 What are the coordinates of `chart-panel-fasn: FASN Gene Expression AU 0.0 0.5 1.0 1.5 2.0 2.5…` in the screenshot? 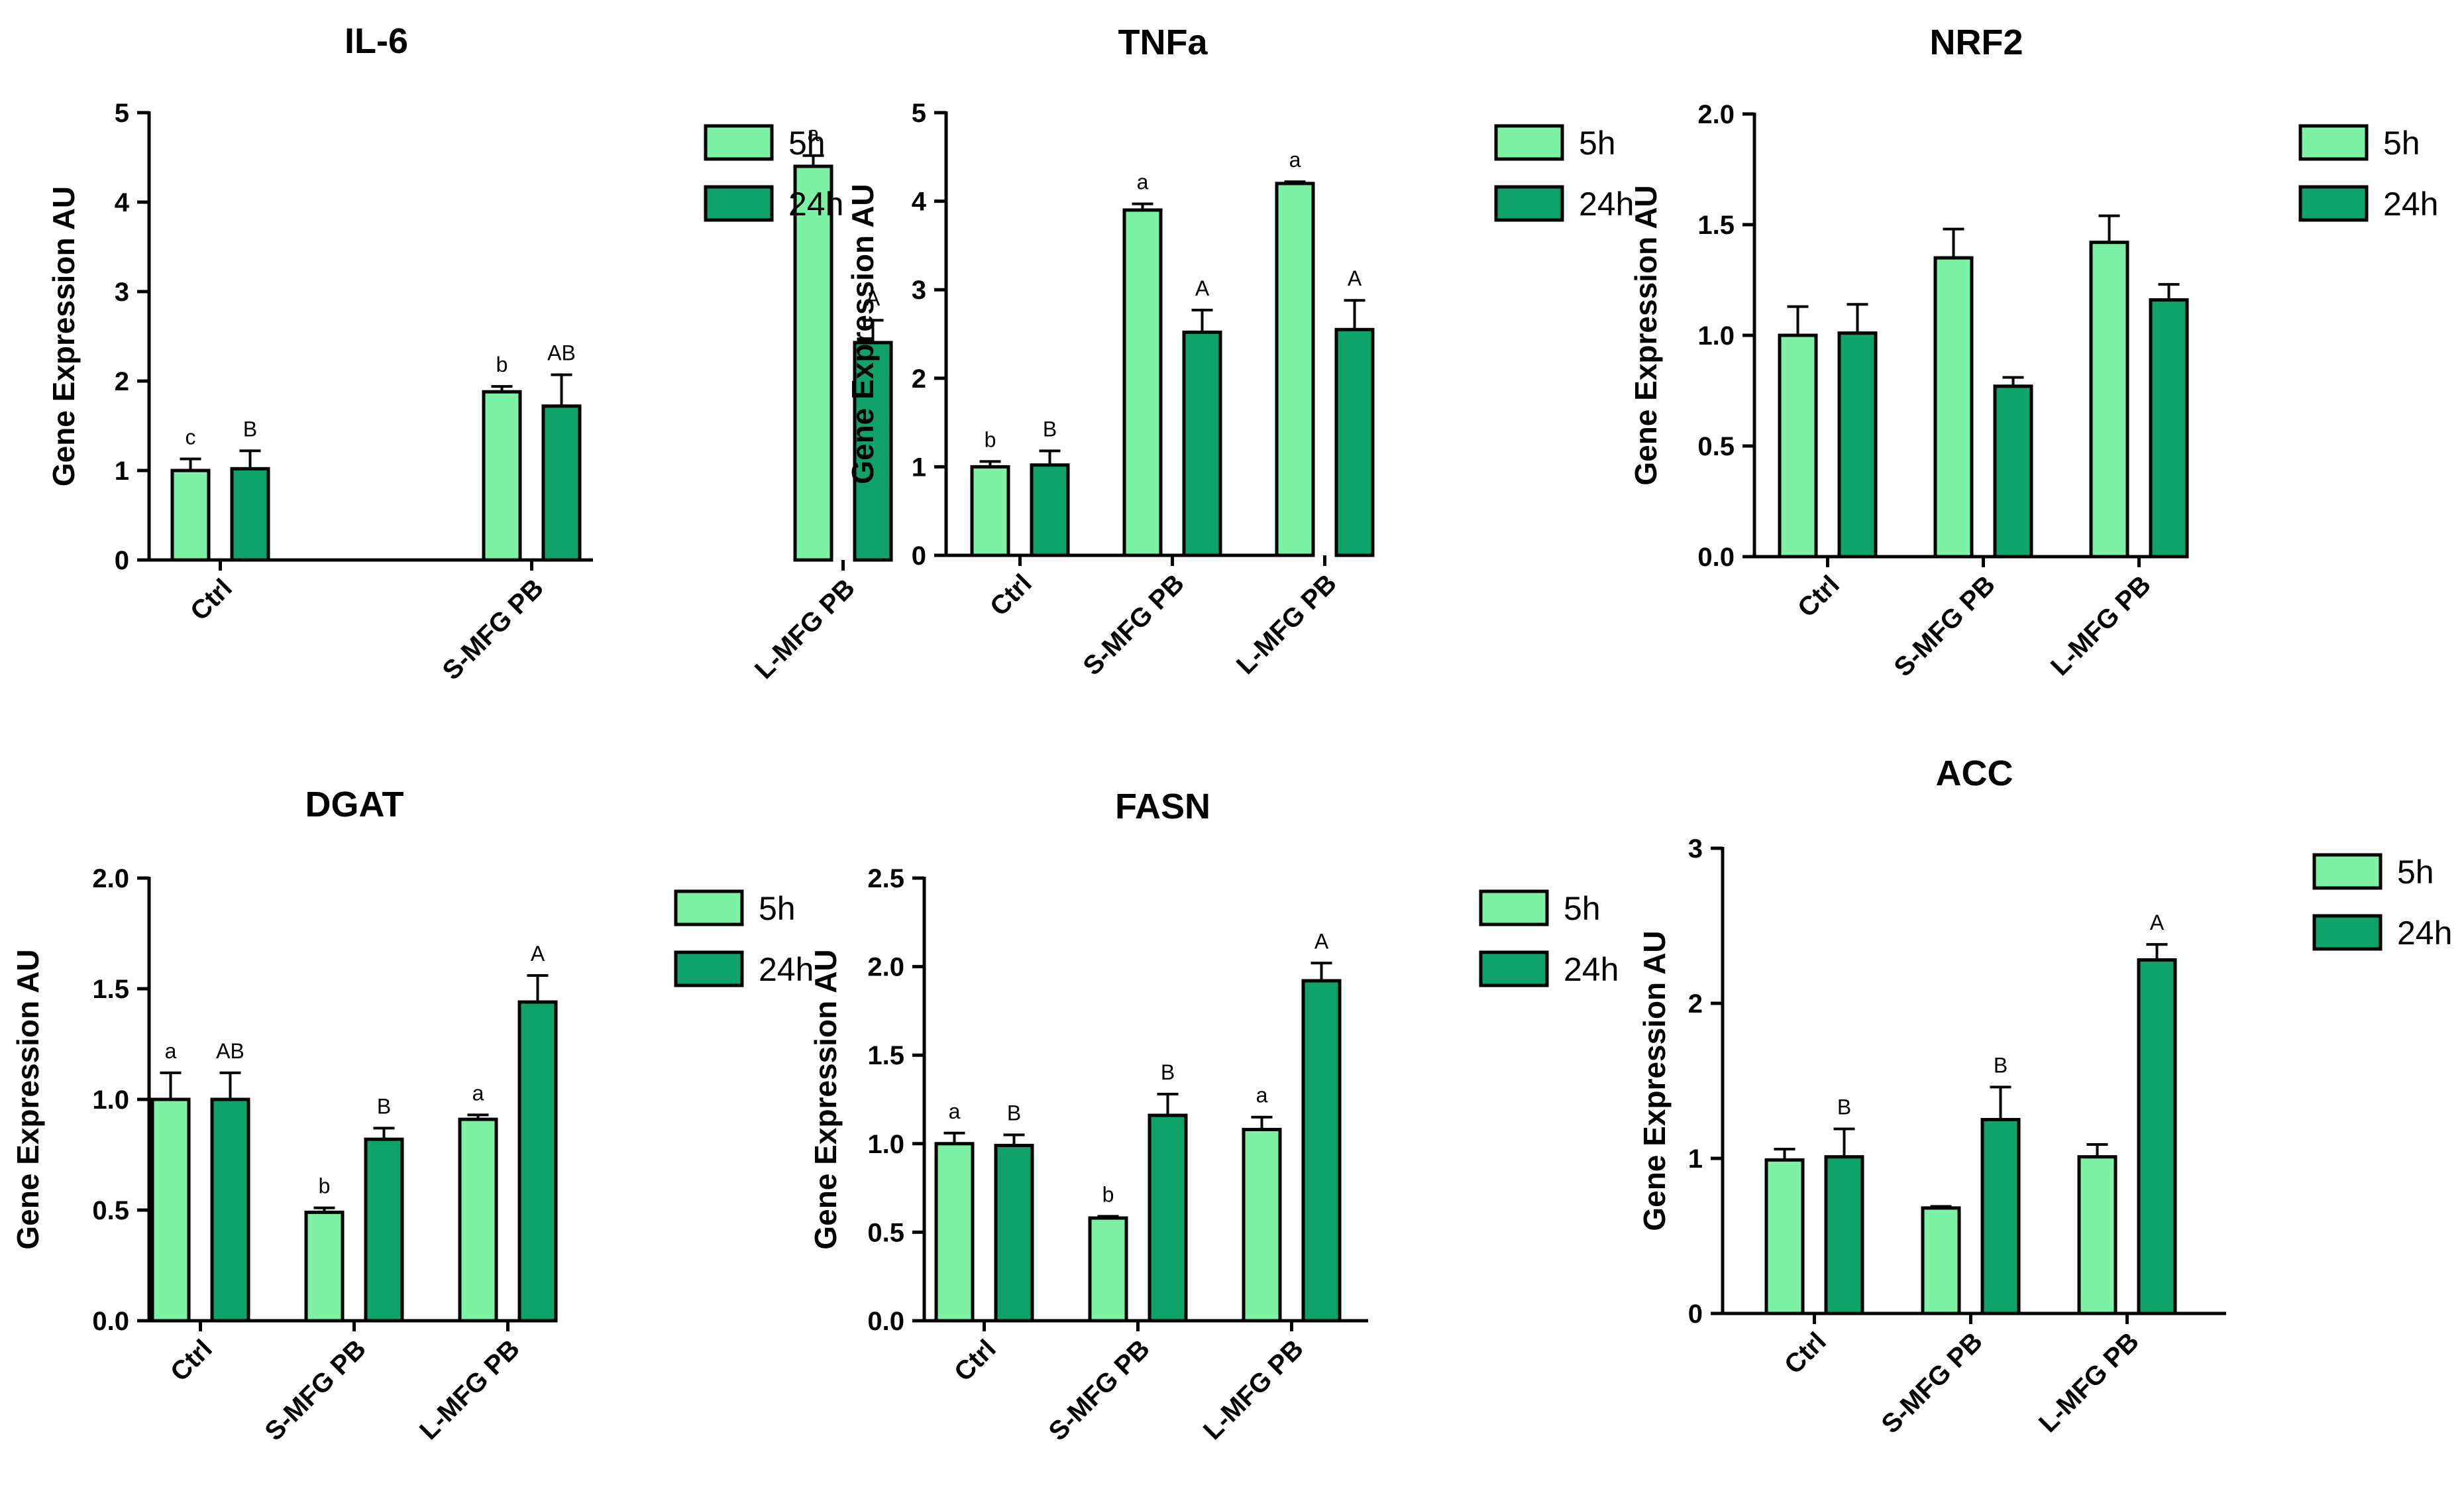 It's located at (1213, 1117).